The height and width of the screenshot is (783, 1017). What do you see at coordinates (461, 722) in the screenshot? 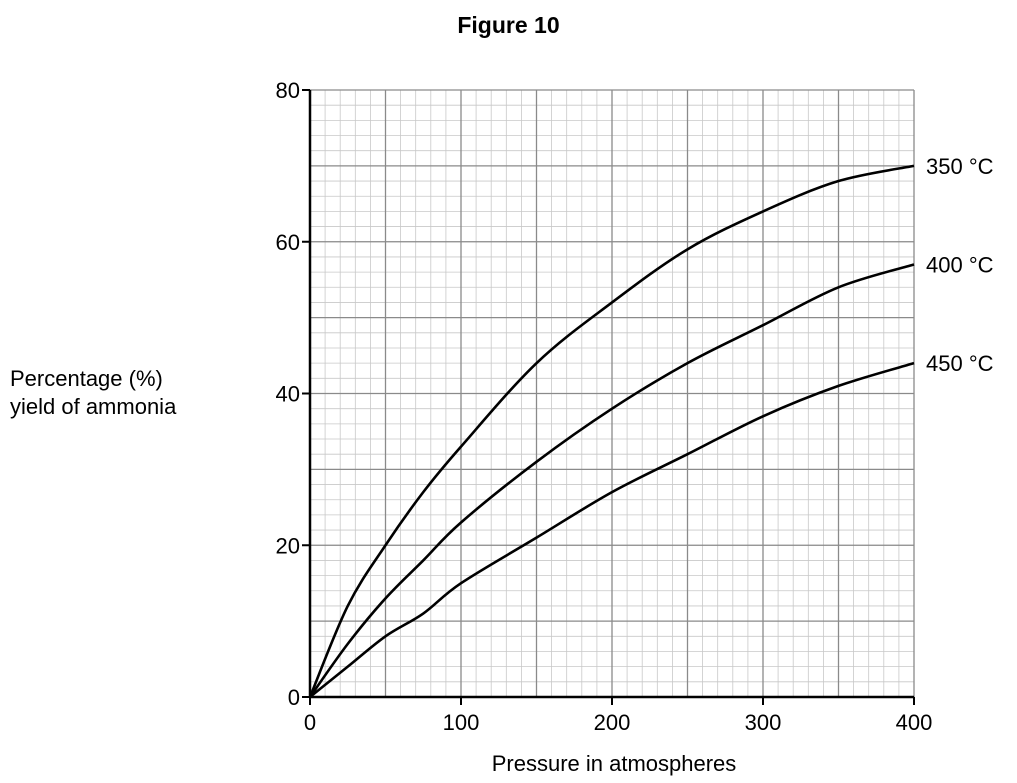
I see `x-tick-label: 100` at bounding box center [461, 722].